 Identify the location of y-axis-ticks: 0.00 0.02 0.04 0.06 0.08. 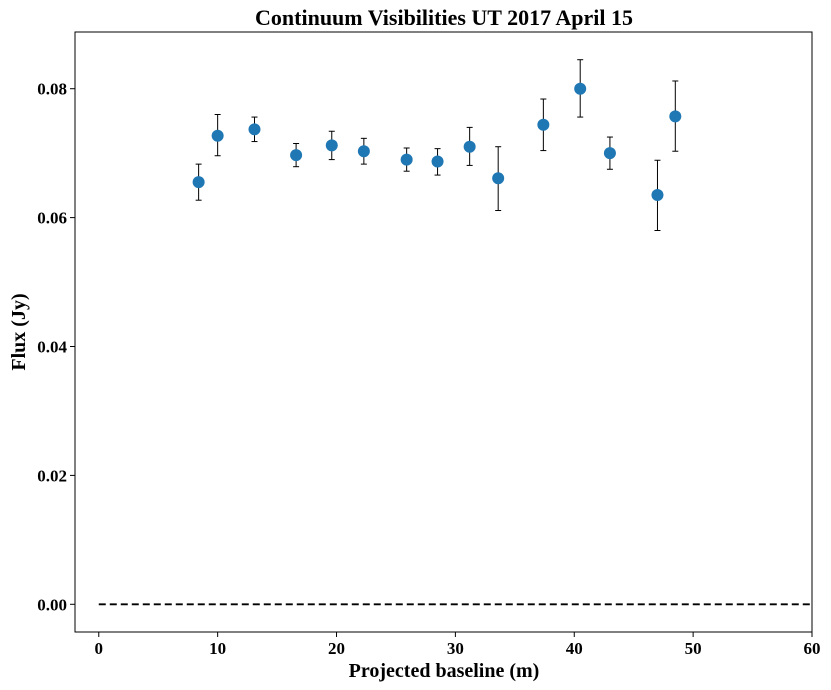
(56, 347).